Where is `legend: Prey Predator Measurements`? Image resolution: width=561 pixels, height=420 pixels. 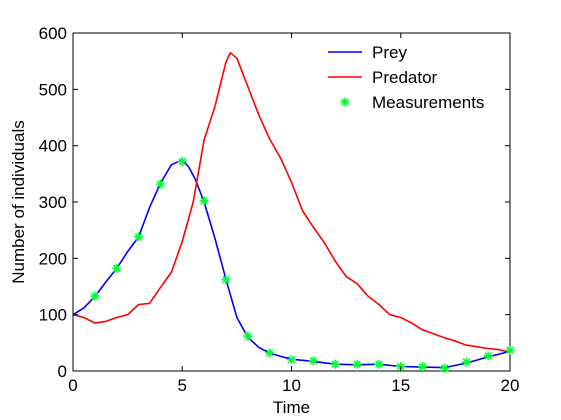
legend: Prey Predator Measurements is located at coordinates (406, 77).